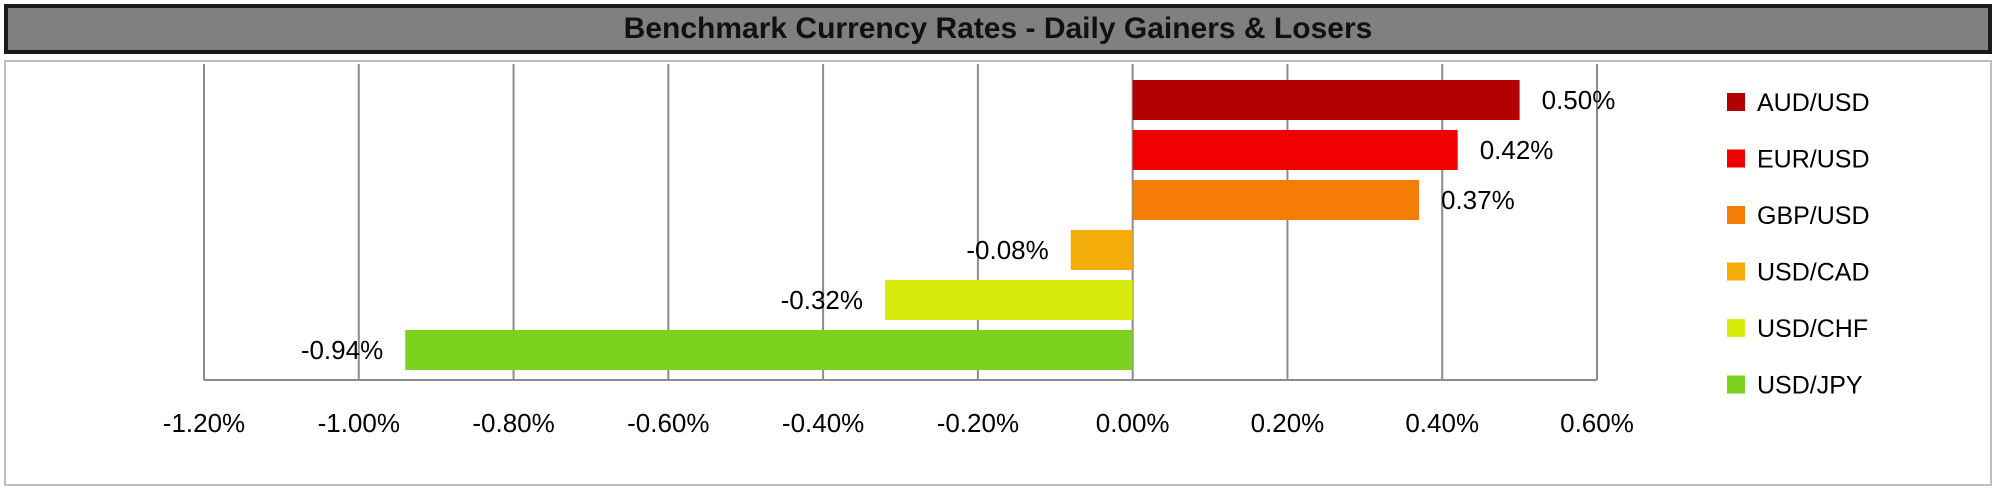  What do you see at coordinates (769, 350) in the screenshot?
I see `bar-usd-jpy` at bounding box center [769, 350].